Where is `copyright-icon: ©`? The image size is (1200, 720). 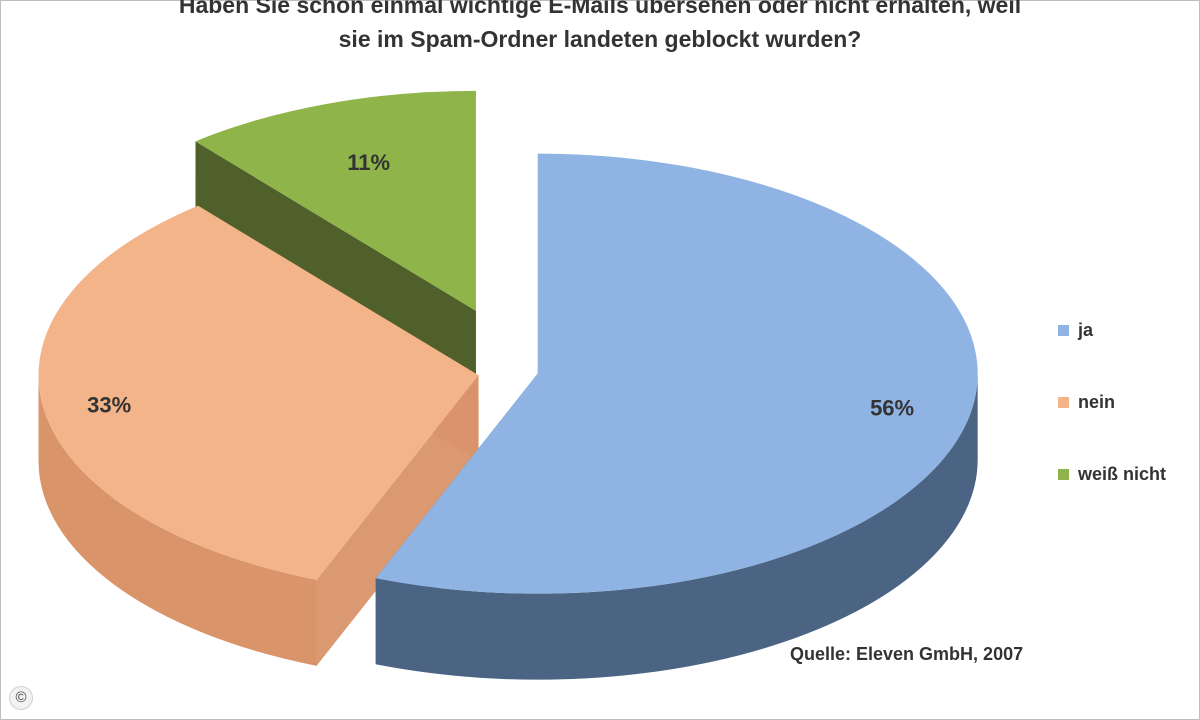 copyright-icon: © is located at coordinates (21, 698).